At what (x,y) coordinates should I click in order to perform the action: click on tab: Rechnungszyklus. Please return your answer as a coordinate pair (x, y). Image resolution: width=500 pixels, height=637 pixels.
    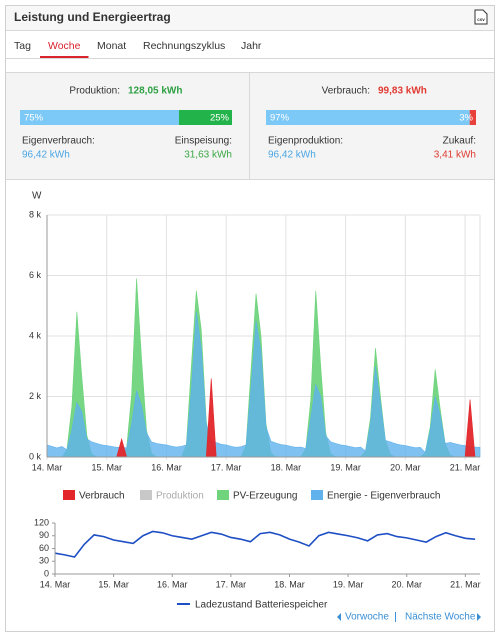
    Looking at the image, I should click on (184, 46).